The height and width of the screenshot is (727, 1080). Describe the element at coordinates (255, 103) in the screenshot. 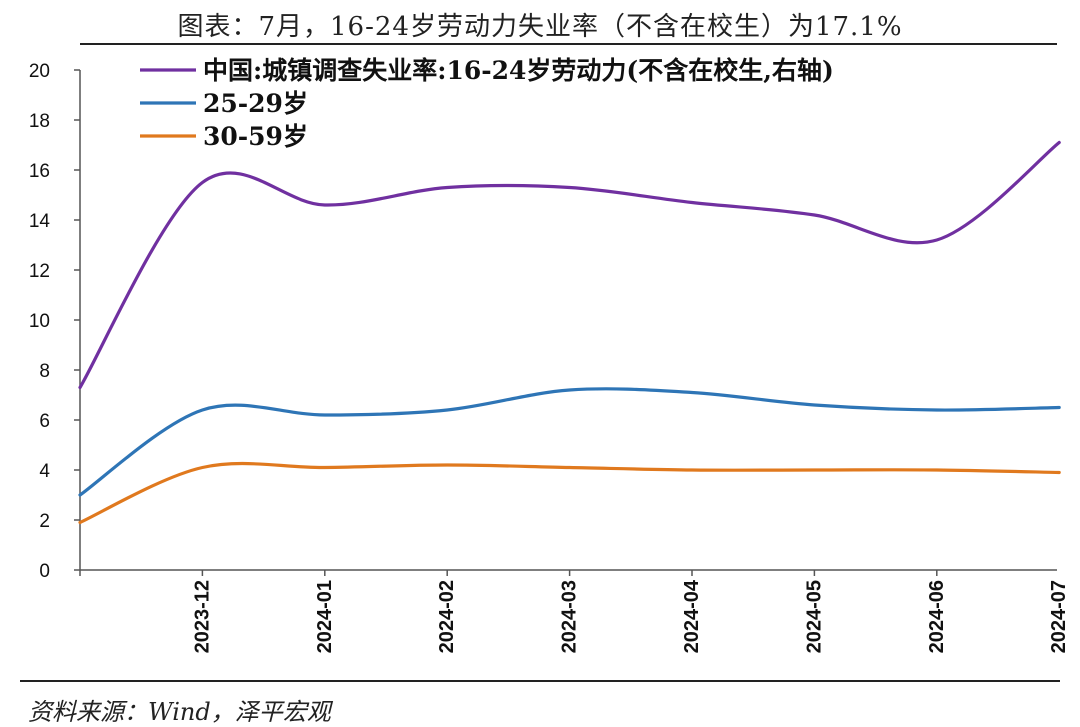

I see `legend-label: 25-29岁` at that location.